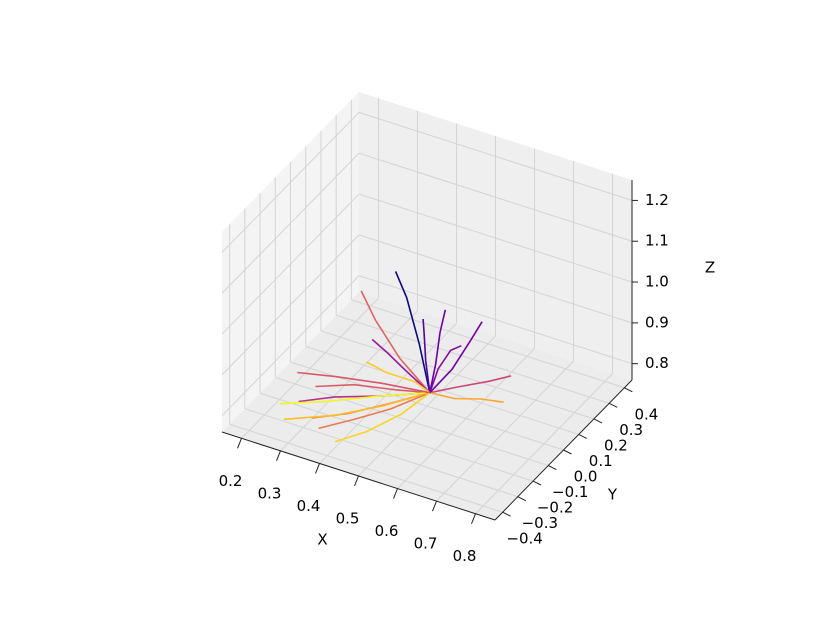 The width and height of the screenshot is (830, 627). Describe the element at coordinates (465, 556) in the screenshot. I see `x-tick-label: 0.8` at that location.